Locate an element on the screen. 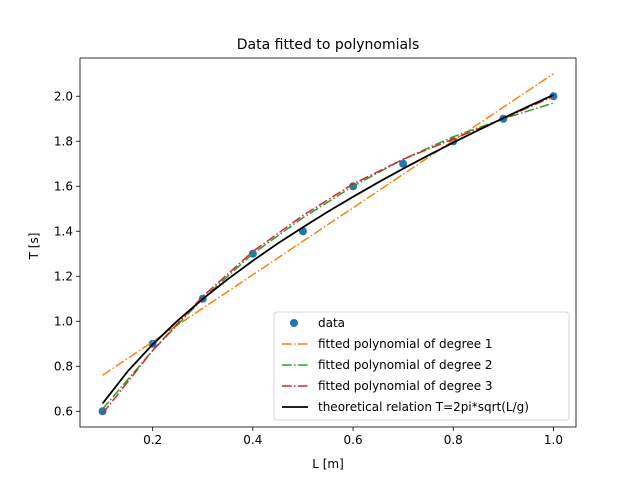 Image resolution: width=640 pixels, height=480 pixels. legend-label: theoretical relation T=2pi*sqrt(L/g) is located at coordinates (423, 407).